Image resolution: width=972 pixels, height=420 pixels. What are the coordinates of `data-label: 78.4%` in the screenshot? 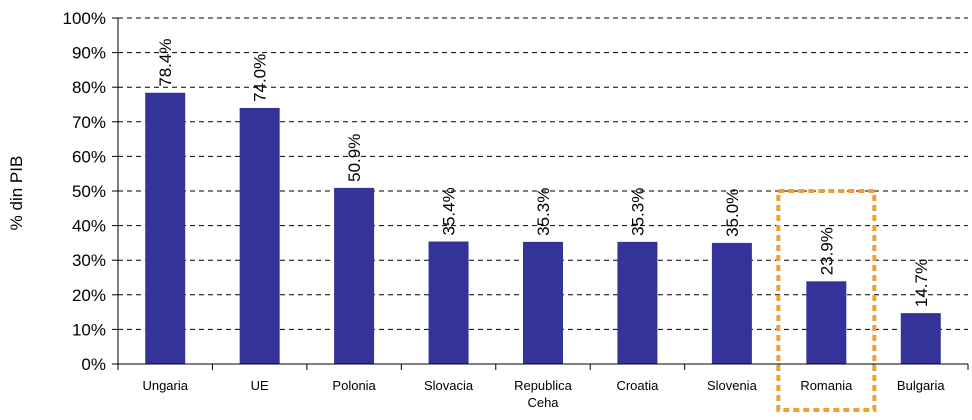 It's located at (165, 63).